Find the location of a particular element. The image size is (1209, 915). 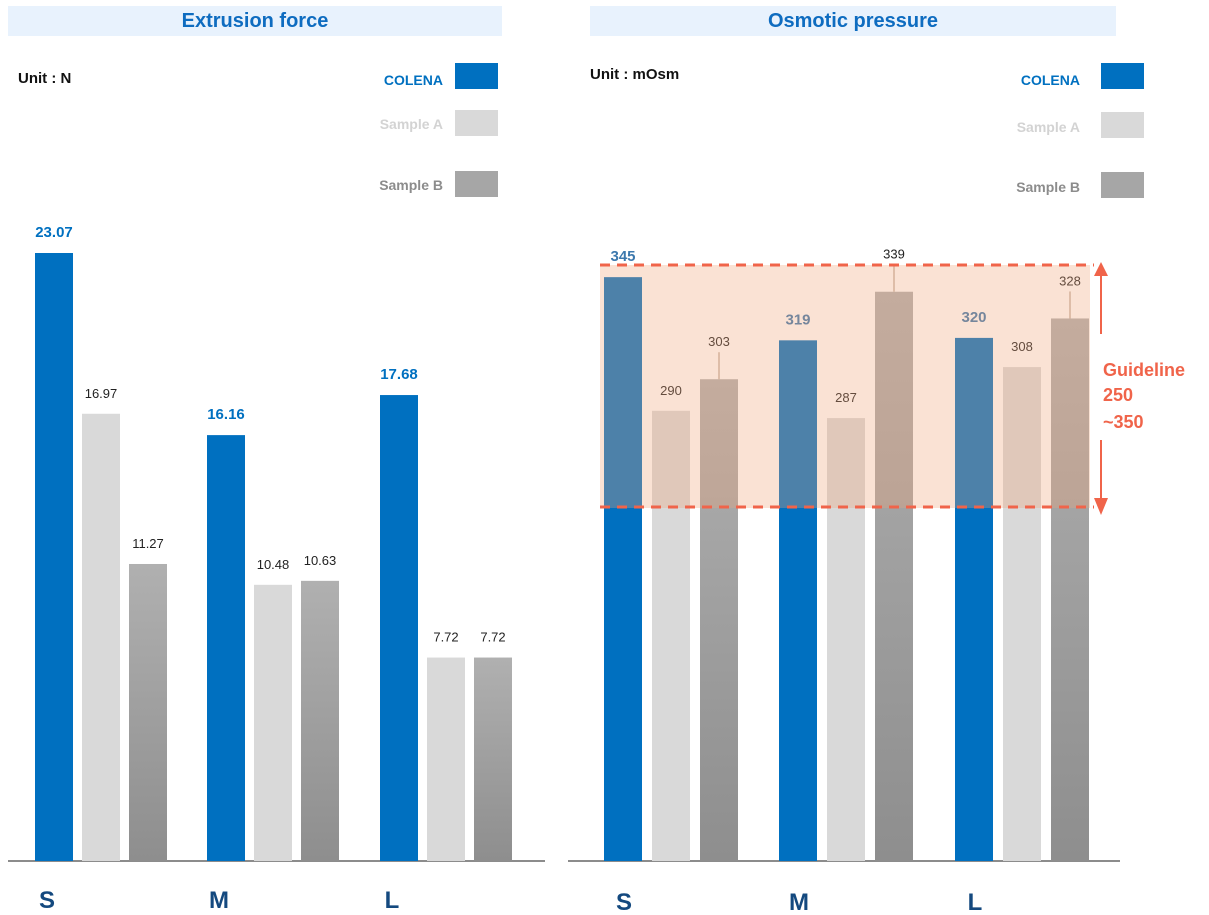

extrusion-label-colena-s: 23.07 is located at coordinates (54, 232).